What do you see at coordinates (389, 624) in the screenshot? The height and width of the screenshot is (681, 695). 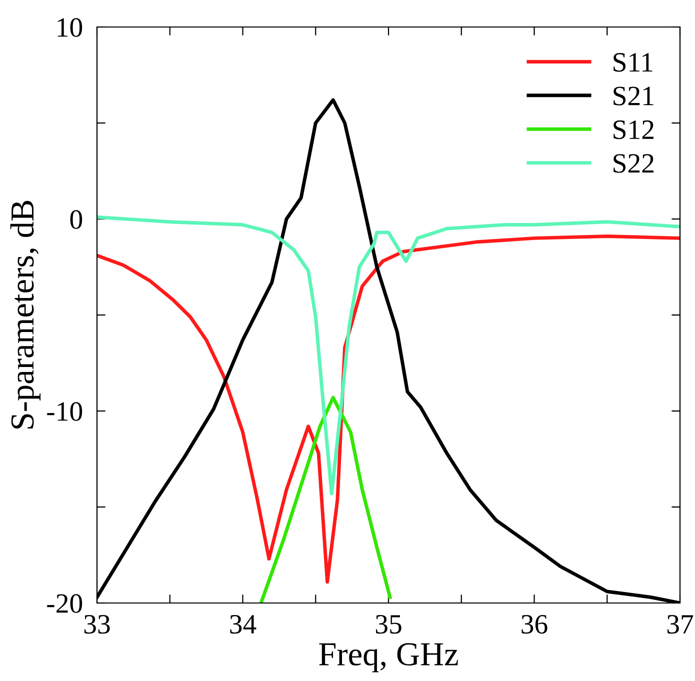 I see `x-tick-label: 35` at bounding box center [389, 624].